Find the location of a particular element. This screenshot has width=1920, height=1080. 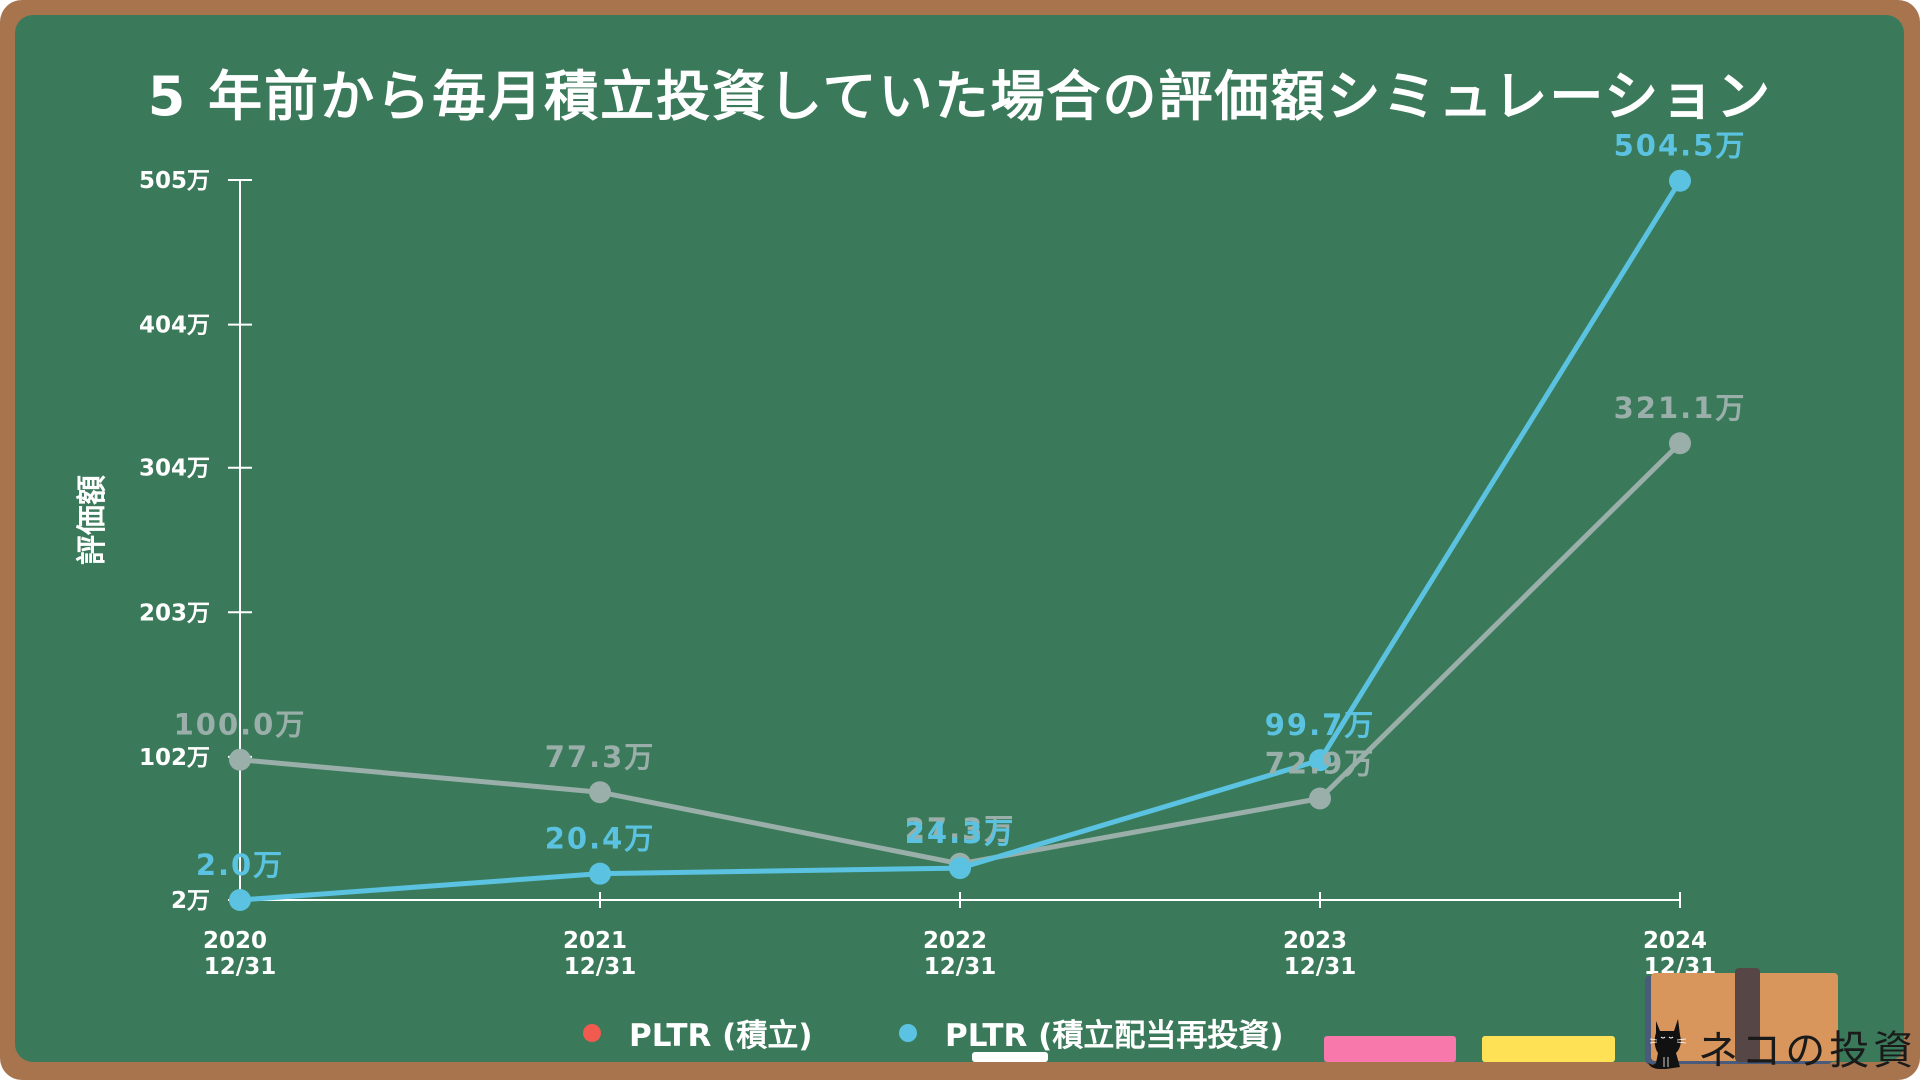

x-tick-year: 2023 is located at coordinates (1315, 941).